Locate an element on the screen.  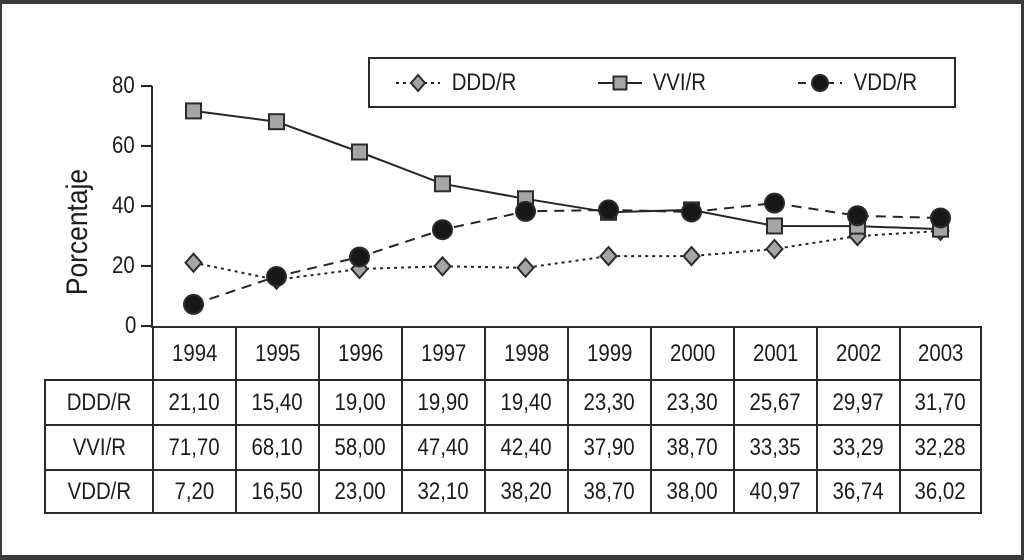
value-cell: 21,10 is located at coordinates (193, 401).